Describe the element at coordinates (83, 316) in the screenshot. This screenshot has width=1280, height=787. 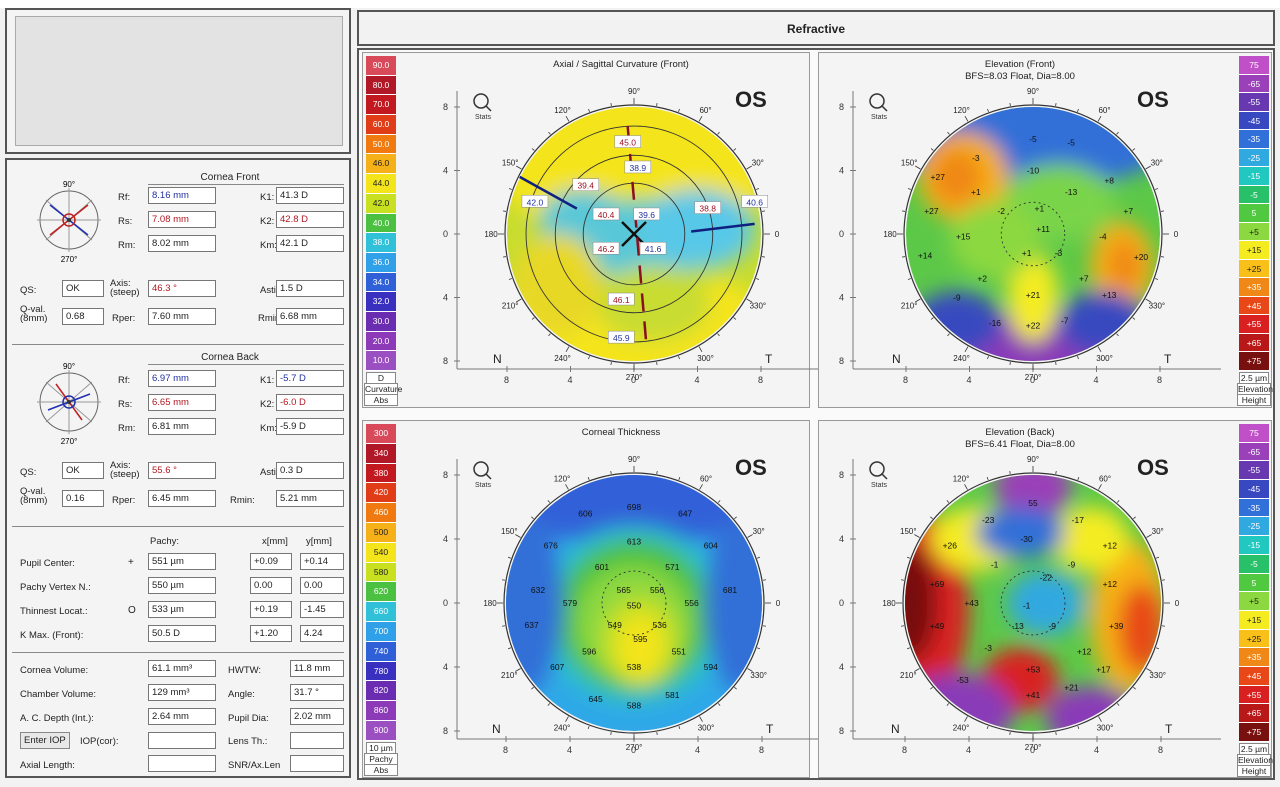
I see `qval-value: 0.68` at that location.